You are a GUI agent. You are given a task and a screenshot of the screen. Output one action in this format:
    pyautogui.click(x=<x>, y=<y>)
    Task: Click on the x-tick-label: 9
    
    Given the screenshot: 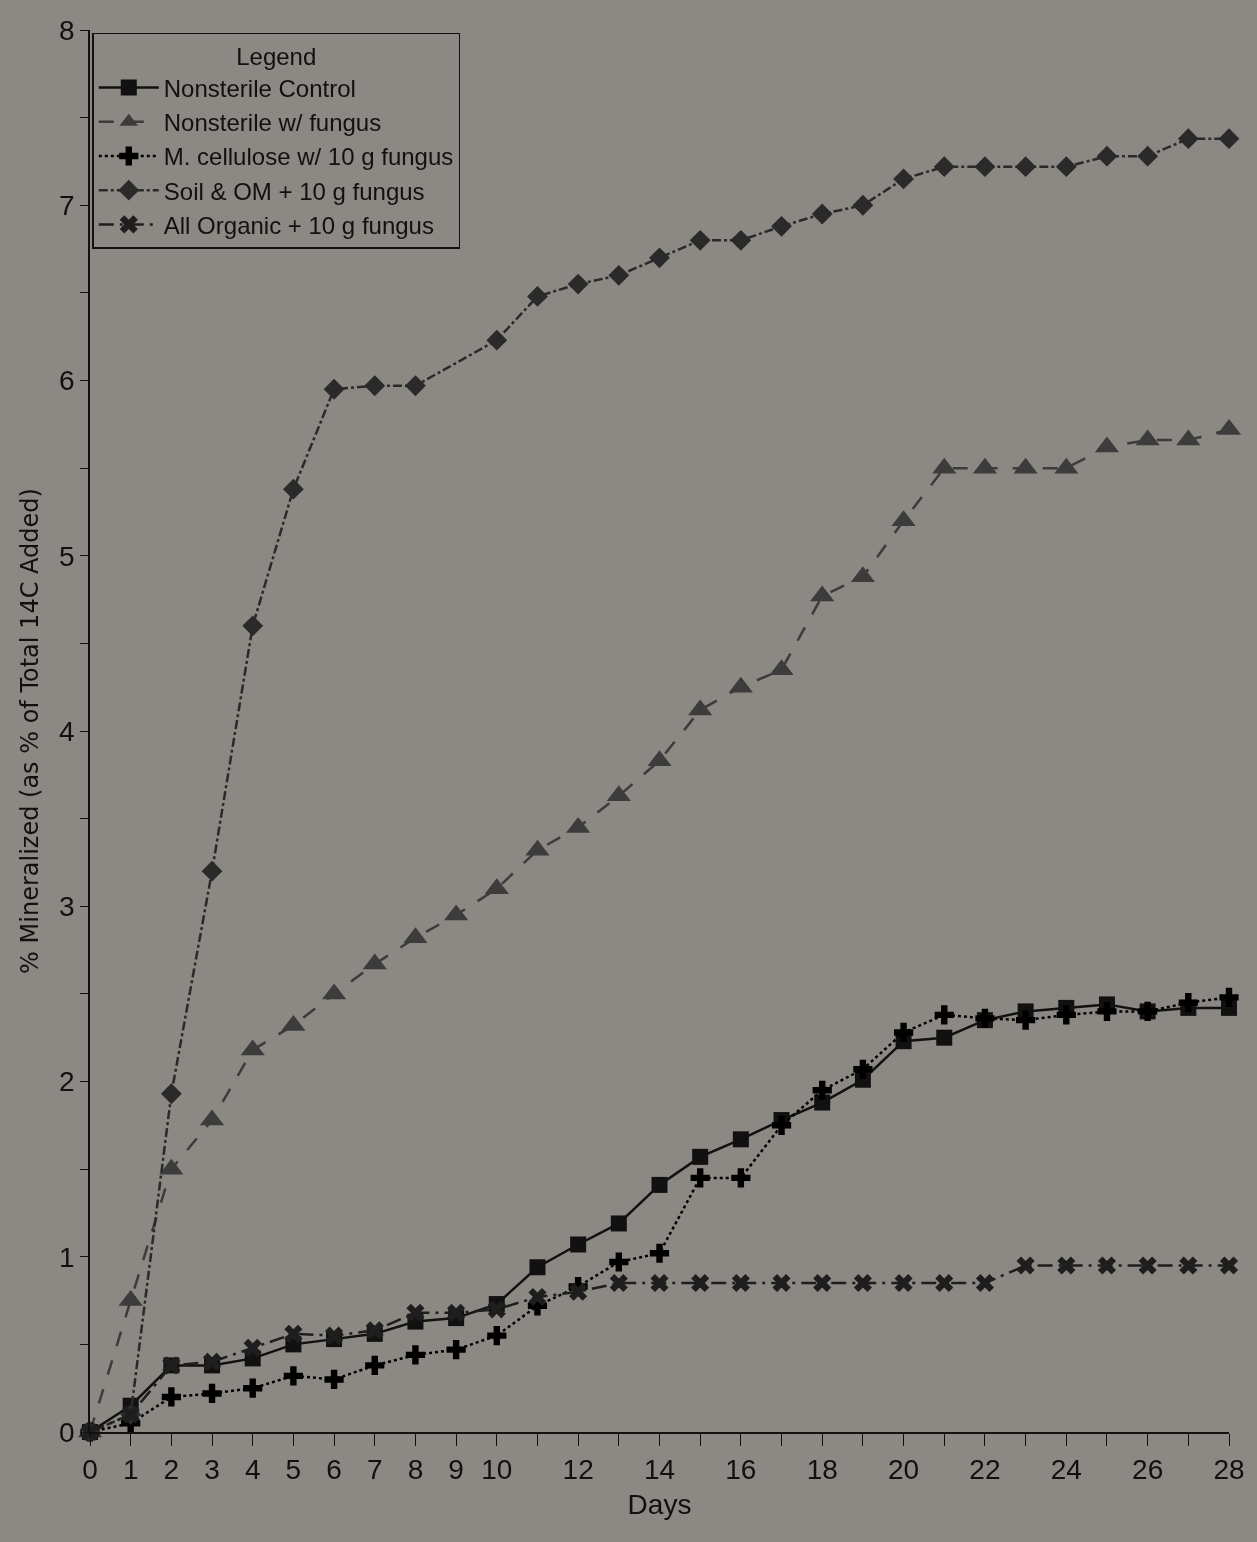 What is the action you would take?
    pyautogui.click(x=456, y=1470)
    